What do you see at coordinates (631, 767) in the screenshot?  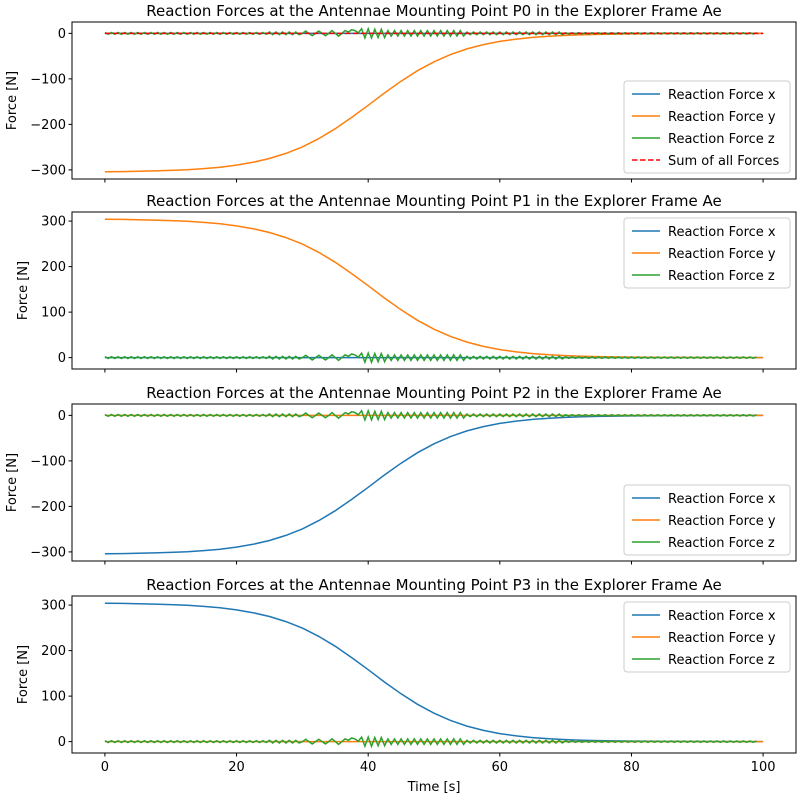 I see `x-tick-label: 80` at bounding box center [631, 767].